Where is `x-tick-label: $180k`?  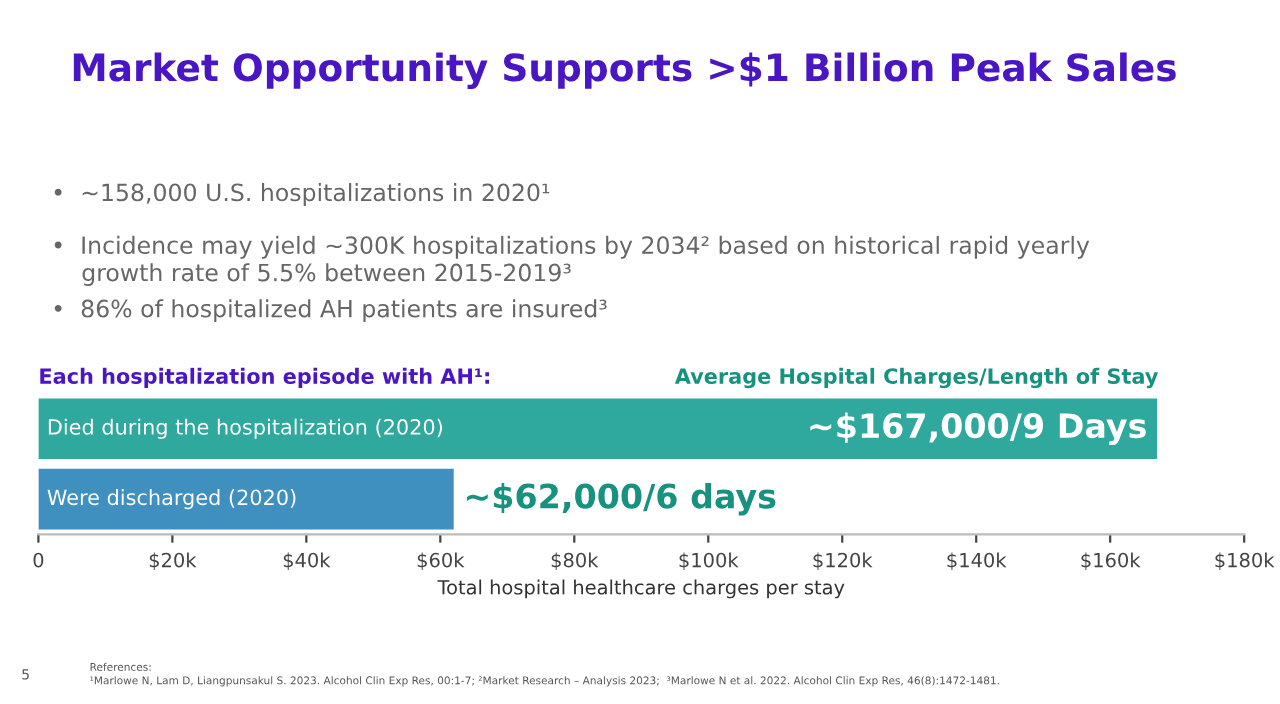
x-tick-label: $180k is located at coordinates (1245, 561).